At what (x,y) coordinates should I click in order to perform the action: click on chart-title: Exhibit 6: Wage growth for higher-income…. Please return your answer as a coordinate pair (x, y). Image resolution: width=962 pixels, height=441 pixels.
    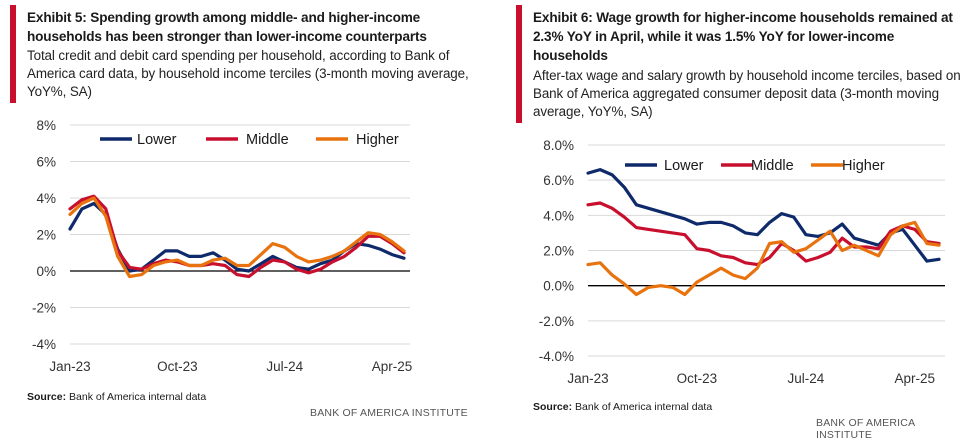
    Looking at the image, I should click on (743, 36).